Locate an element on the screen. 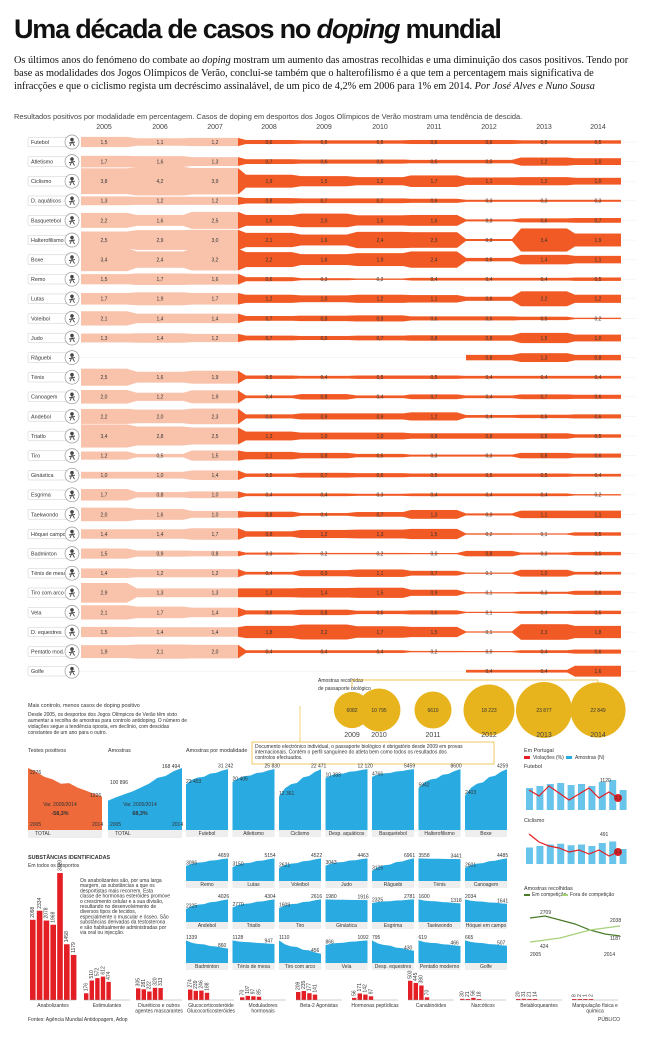  cell-value: 0,8 is located at coordinates (324, 613).